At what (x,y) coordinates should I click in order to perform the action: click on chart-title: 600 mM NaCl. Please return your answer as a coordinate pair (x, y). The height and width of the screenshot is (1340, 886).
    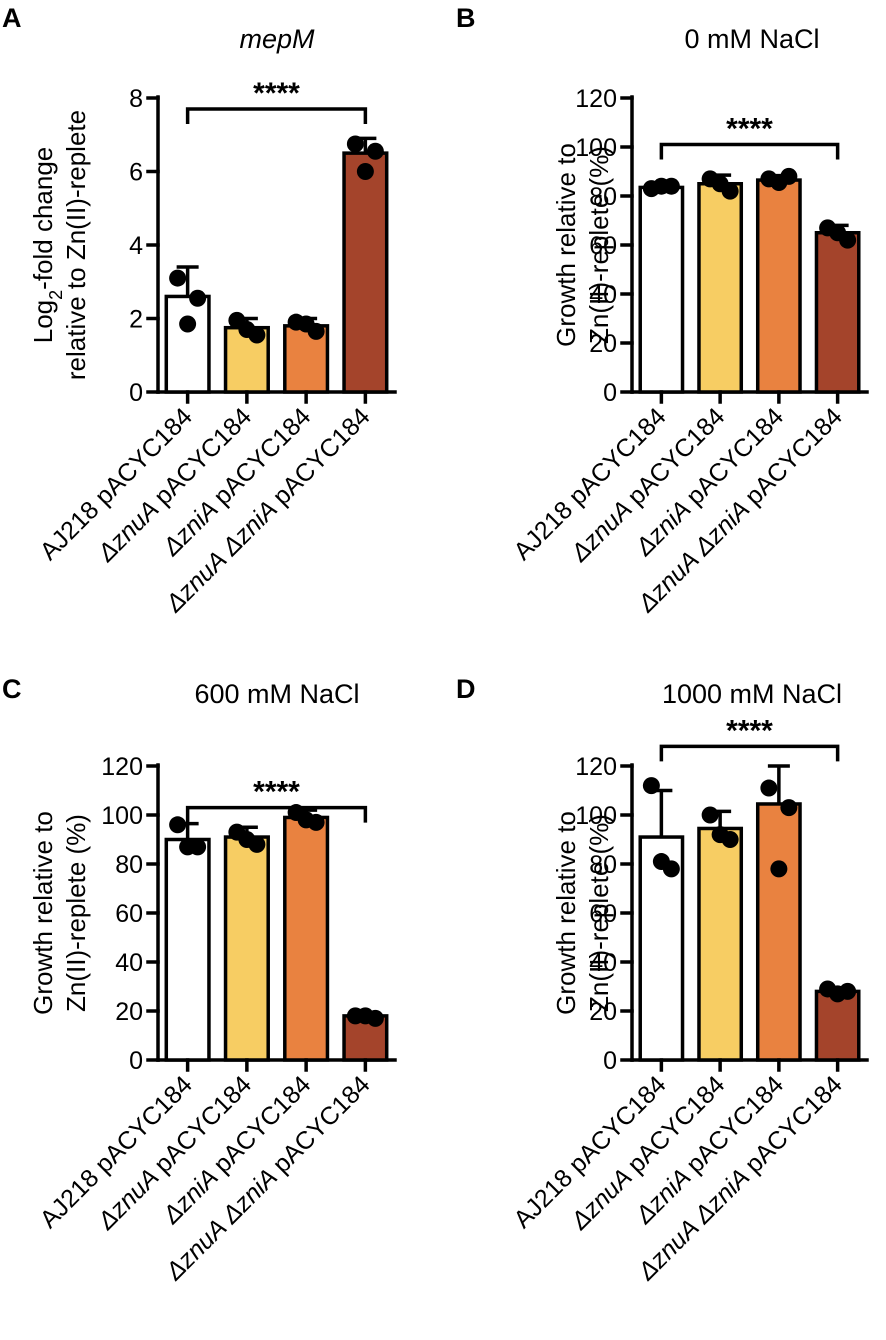
    Looking at the image, I should click on (276, 694).